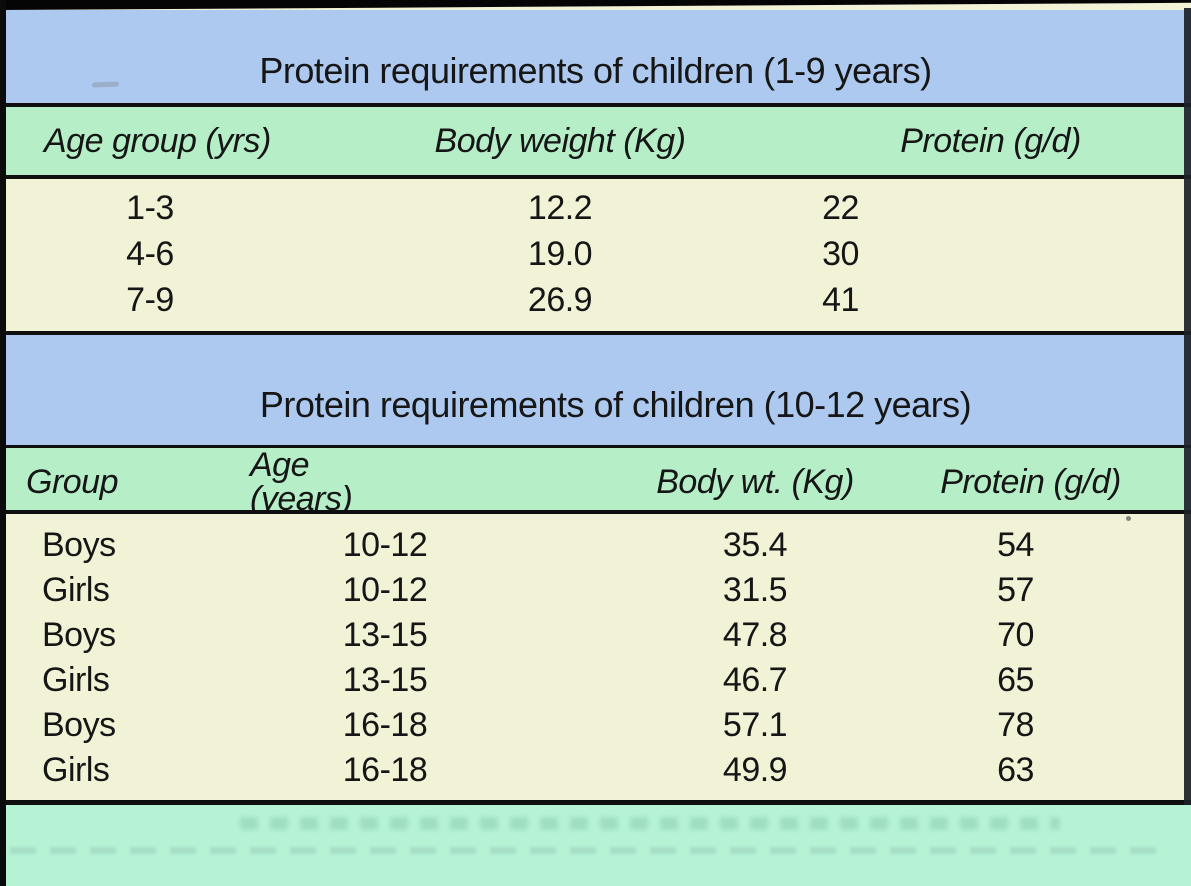  I want to click on page-footer-band, so click(595, 845).